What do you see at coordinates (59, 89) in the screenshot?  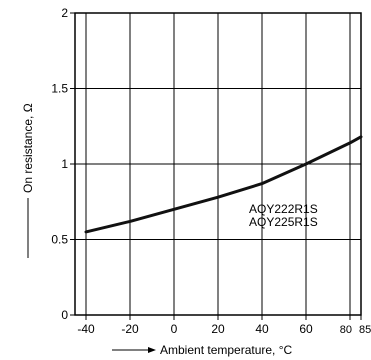 I see `y-tick-label: 1.5` at bounding box center [59, 89].